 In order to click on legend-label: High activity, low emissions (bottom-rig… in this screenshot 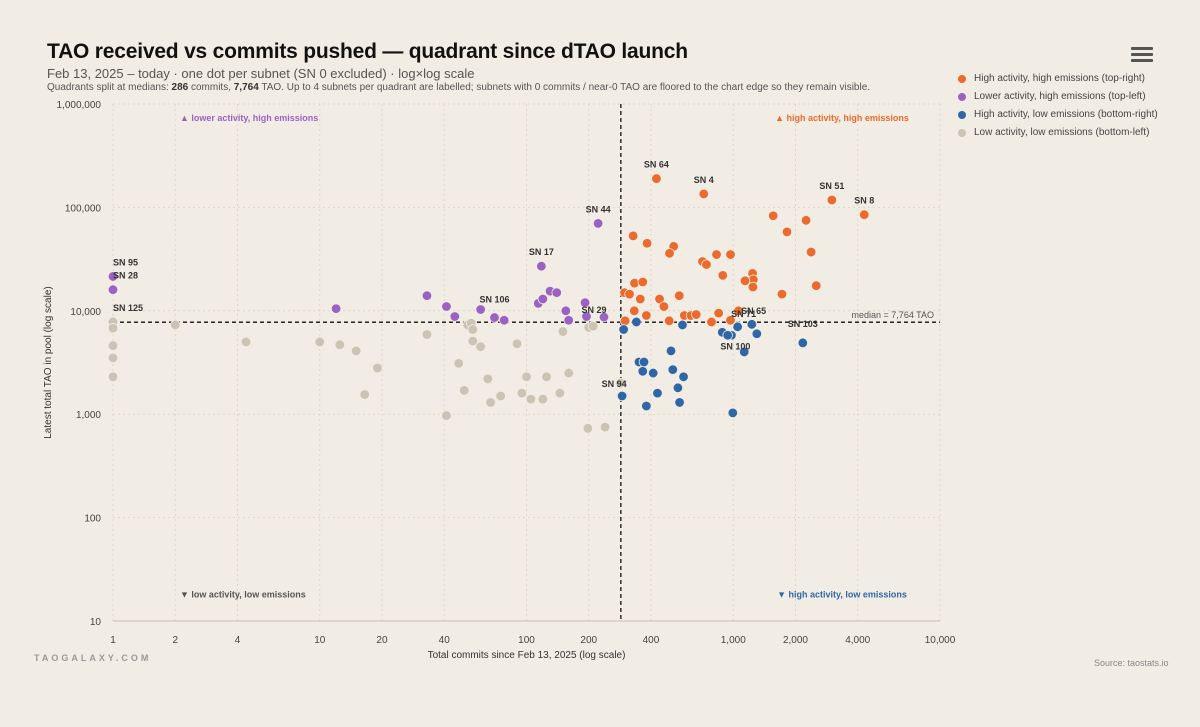, I will do `click(1066, 114)`.